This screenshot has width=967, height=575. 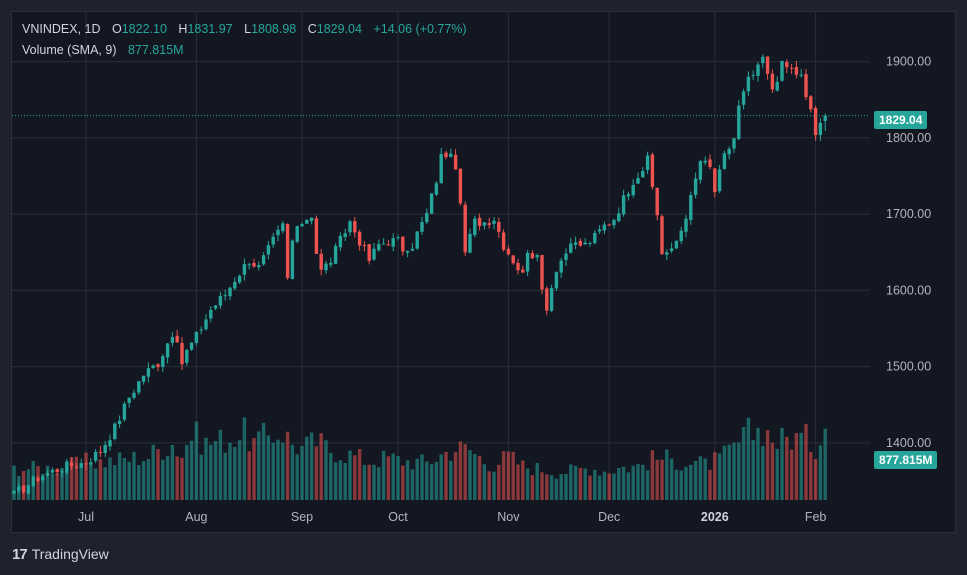 What do you see at coordinates (92, 29) in the screenshot?
I see `legend-interval: 1D` at bounding box center [92, 29].